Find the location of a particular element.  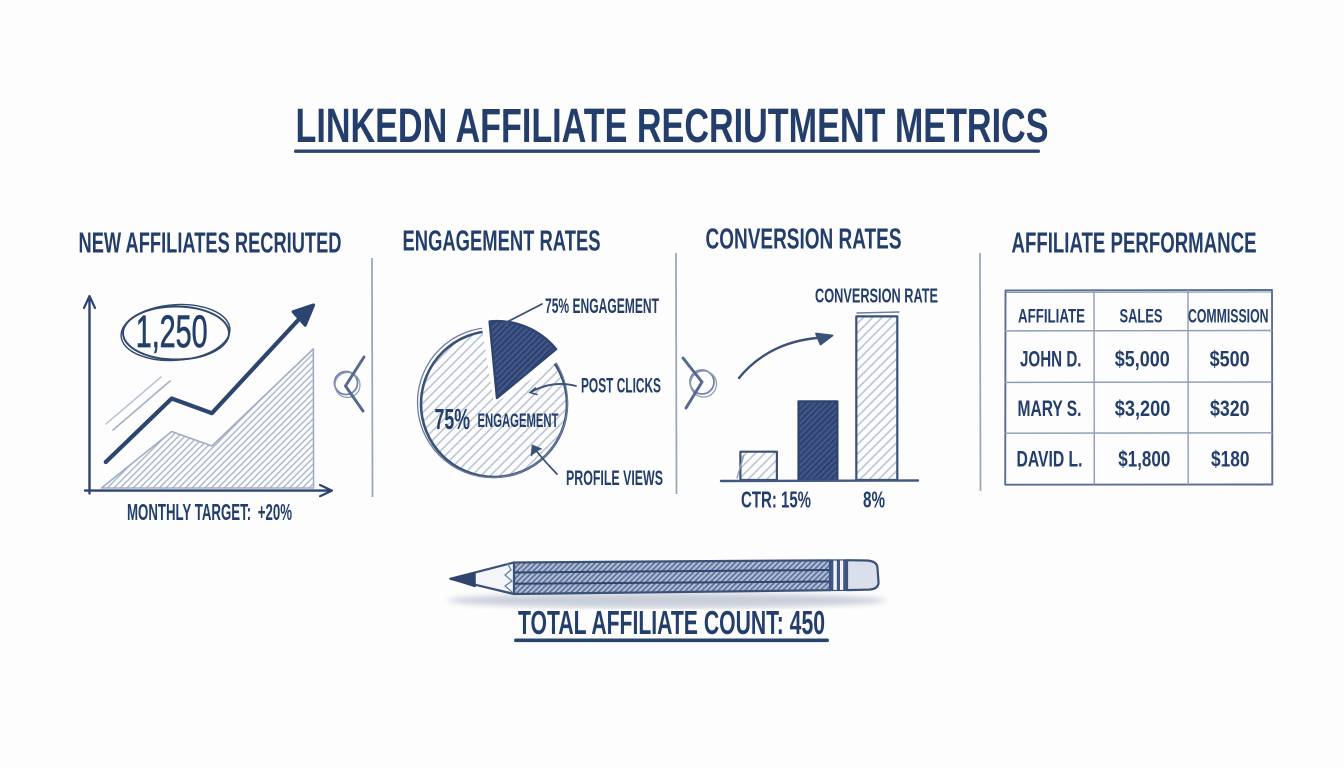

svg-text: 75% ENGAGEMENT is located at coordinates (602, 306).